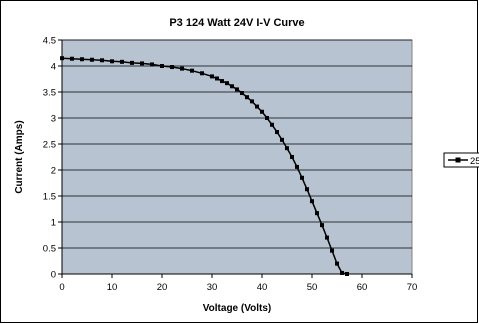  I want to click on x-tick-label: 30, so click(212, 287).